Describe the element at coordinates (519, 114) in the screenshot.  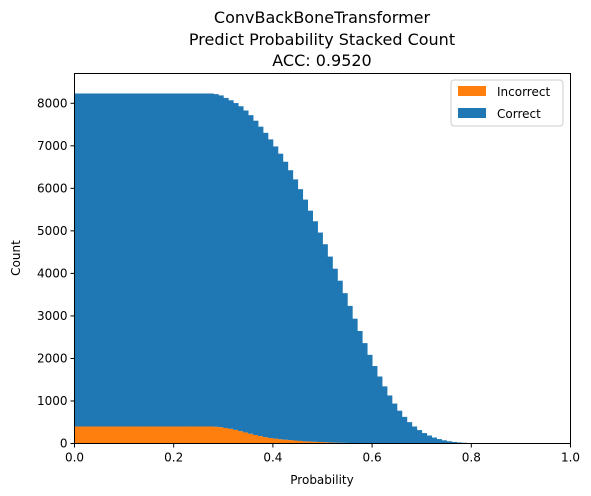
I see `legend-label-correct: Correct` at that location.